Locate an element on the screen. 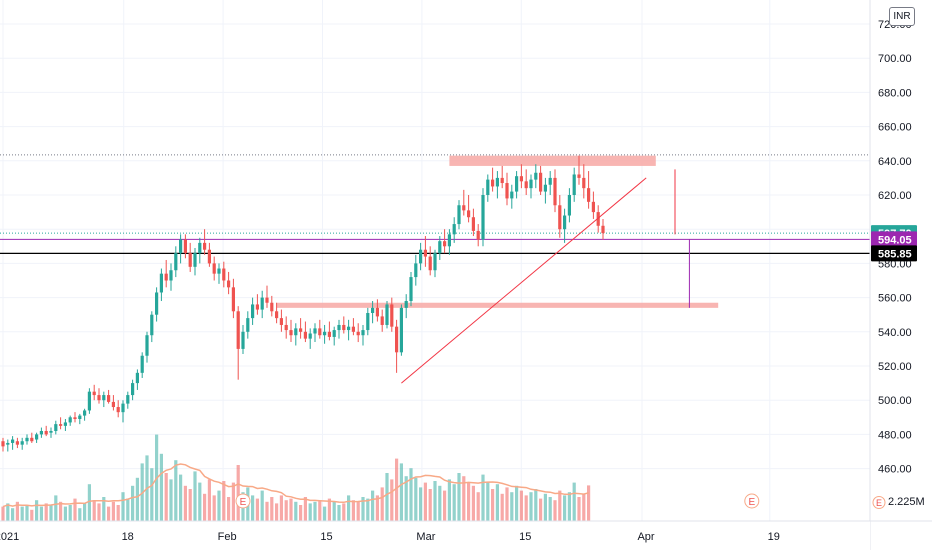 This screenshot has width=932, height=550. time-tick-label: 18 is located at coordinates (128, 537).